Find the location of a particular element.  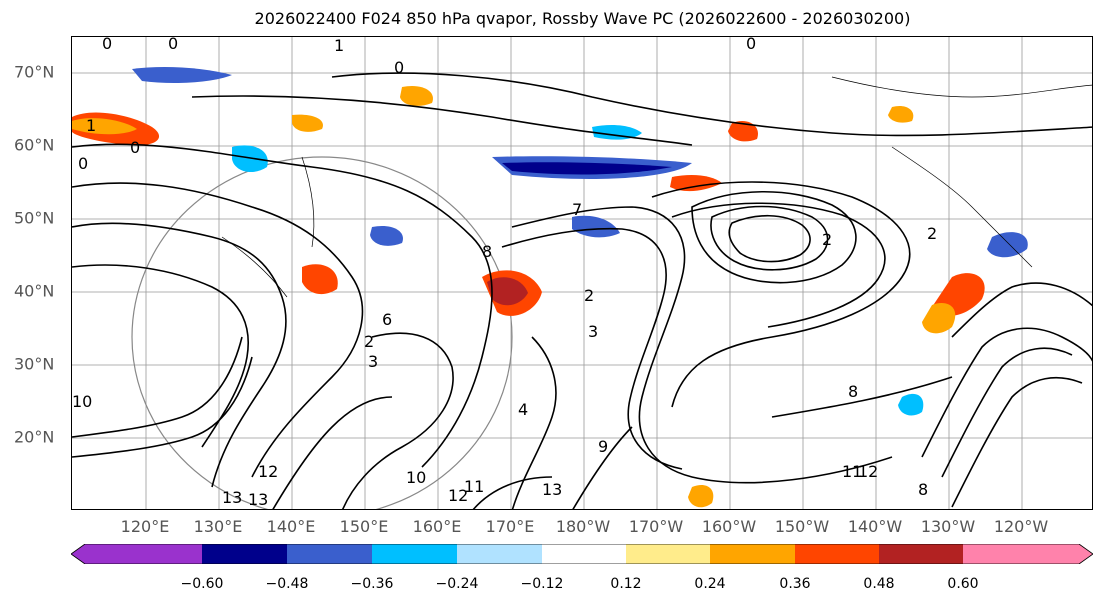

lat-label-20n: 20°N is located at coordinates (34, 437).